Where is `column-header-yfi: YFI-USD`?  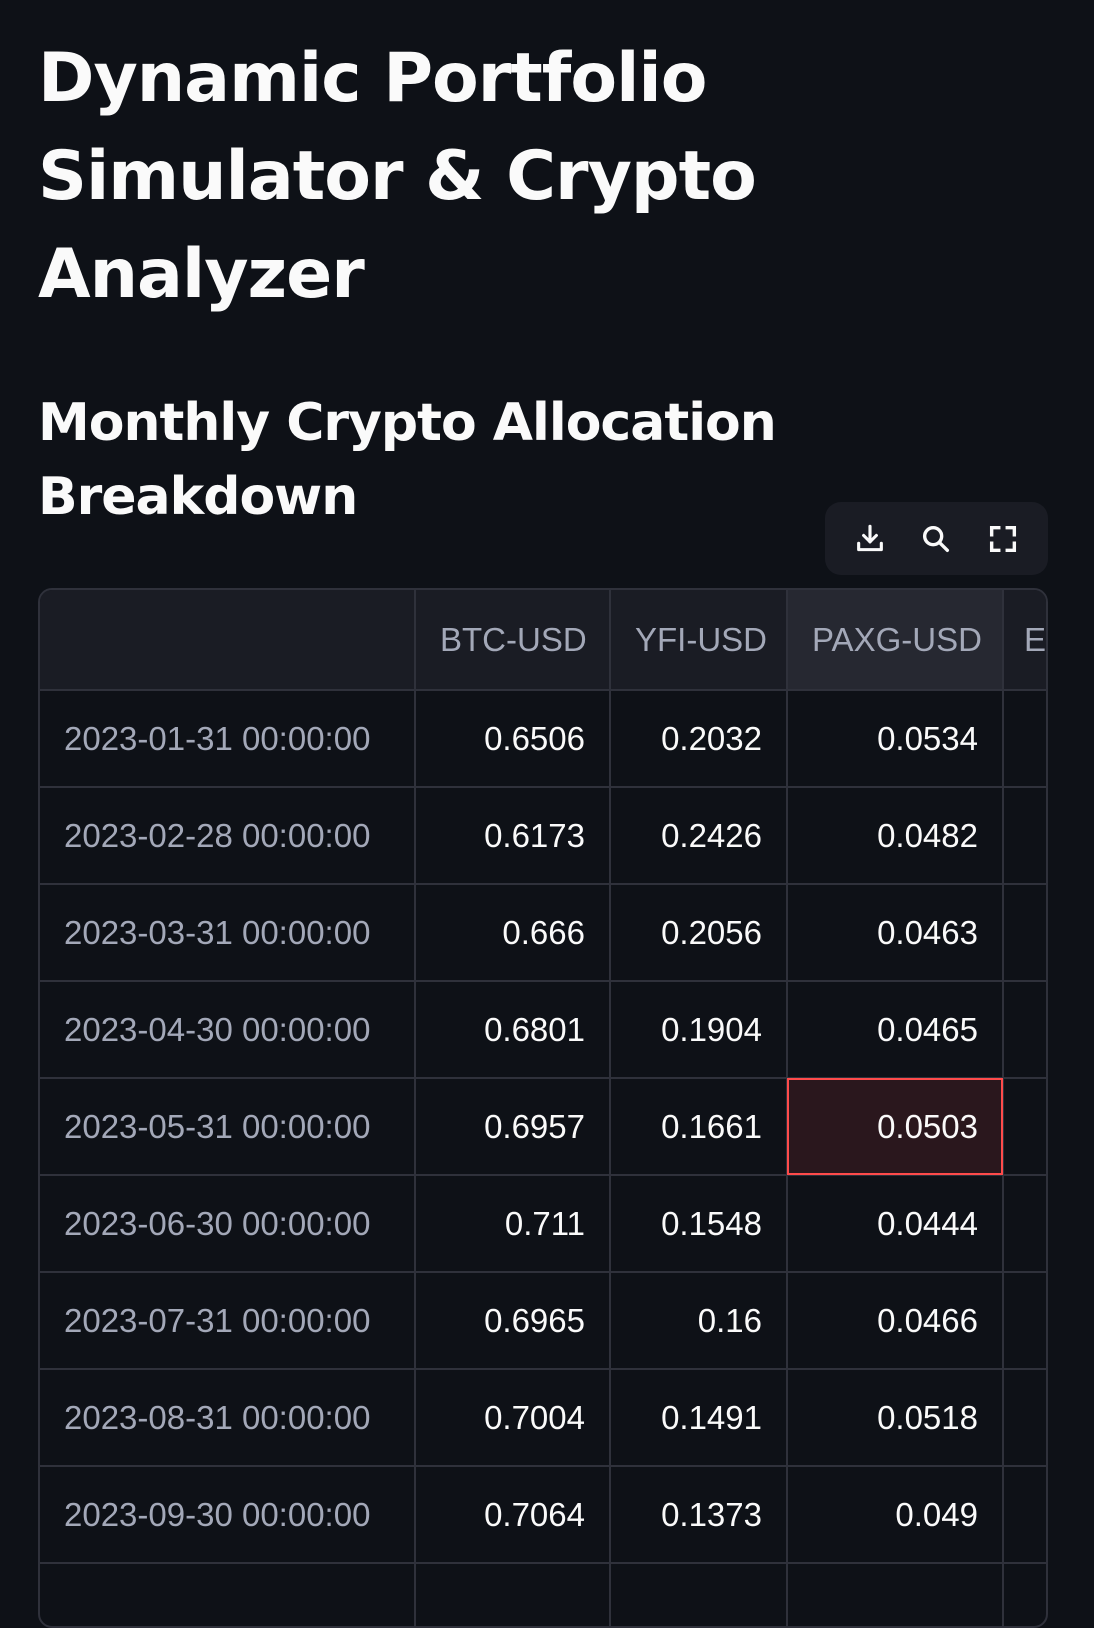 column-header-yfi: YFI-USD is located at coordinates (699, 640).